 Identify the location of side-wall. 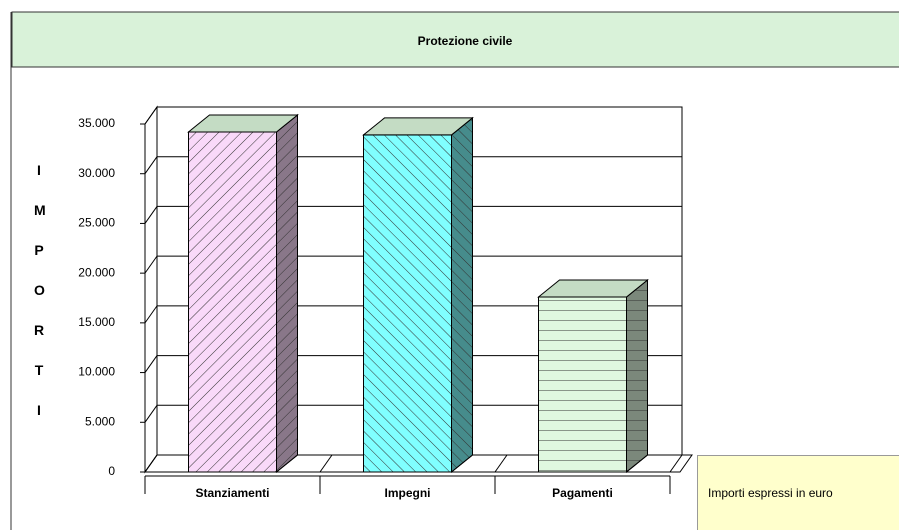
(151, 289).